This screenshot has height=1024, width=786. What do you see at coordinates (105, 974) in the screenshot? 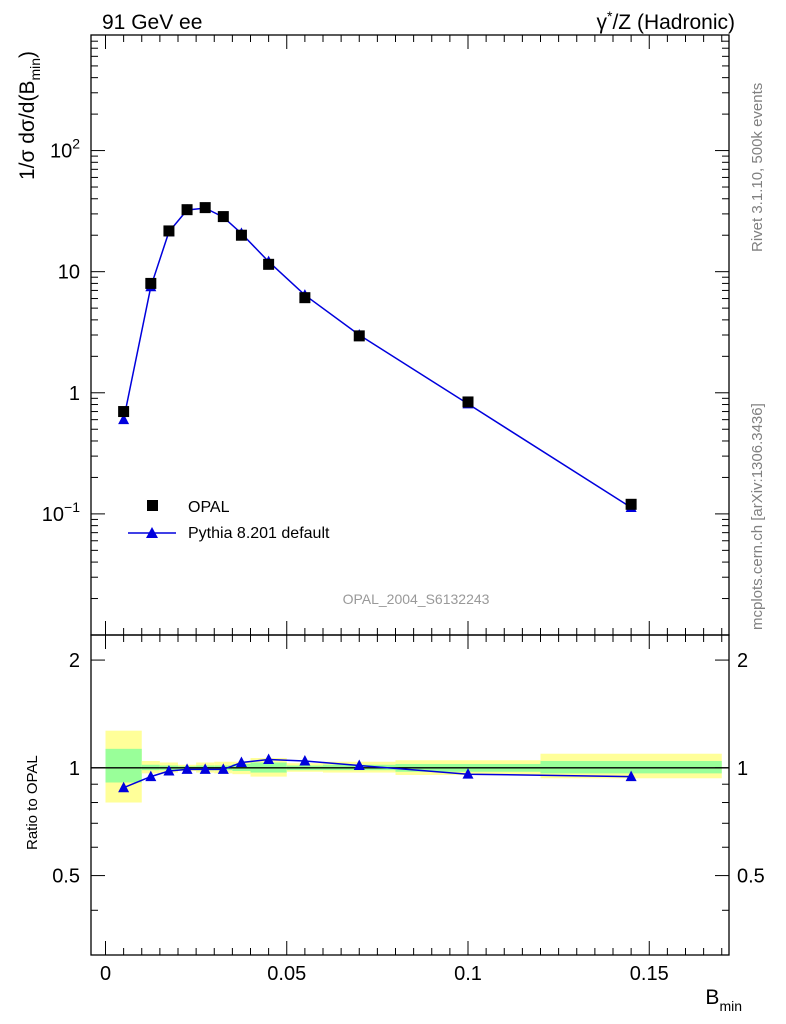
I see `x-tick-label: 0` at bounding box center [105, 974].